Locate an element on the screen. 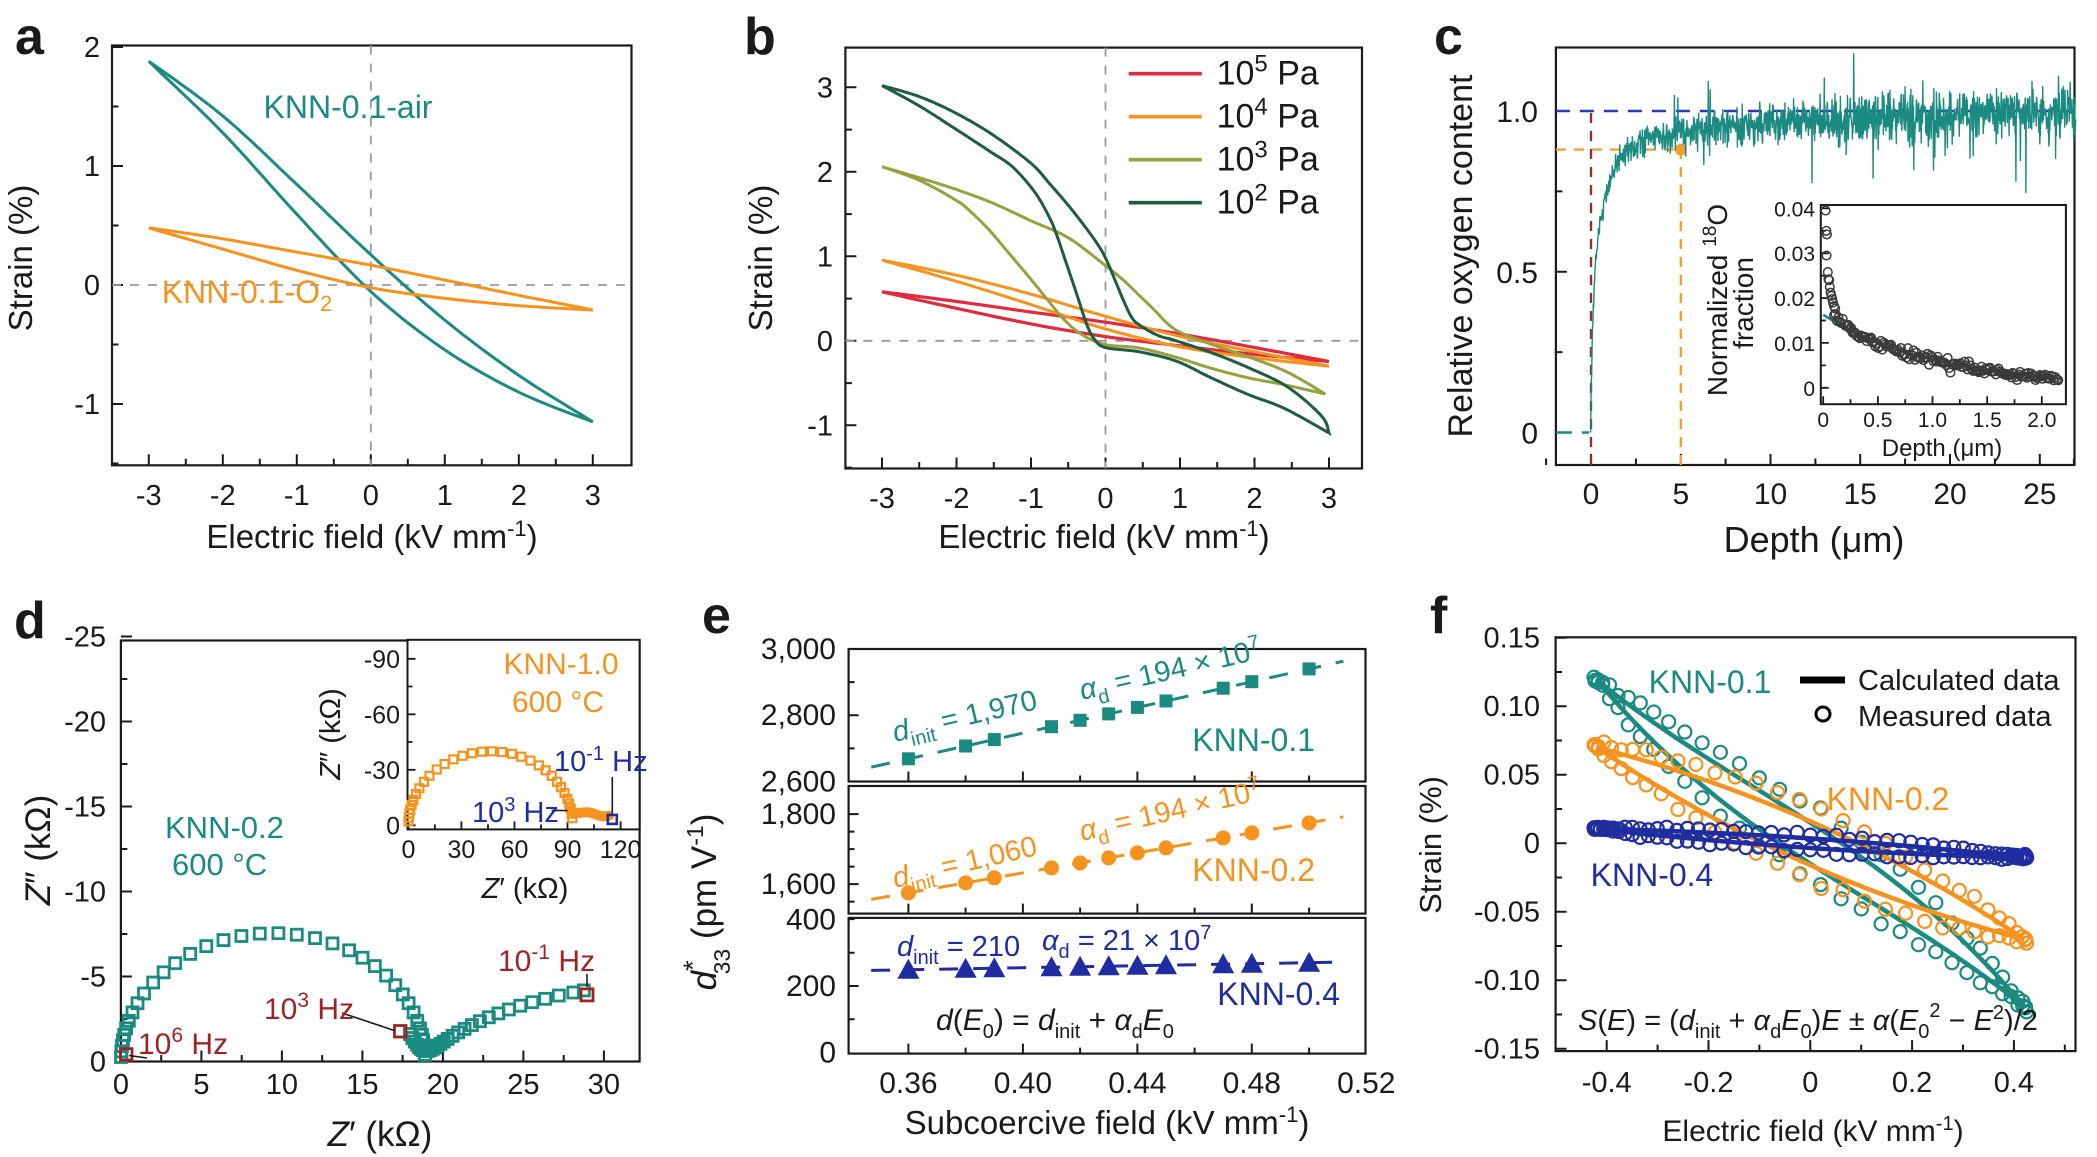 This screenshot has height=1157, width=2097. svg-text: 2.0 is located at coordinates (2041, 420).